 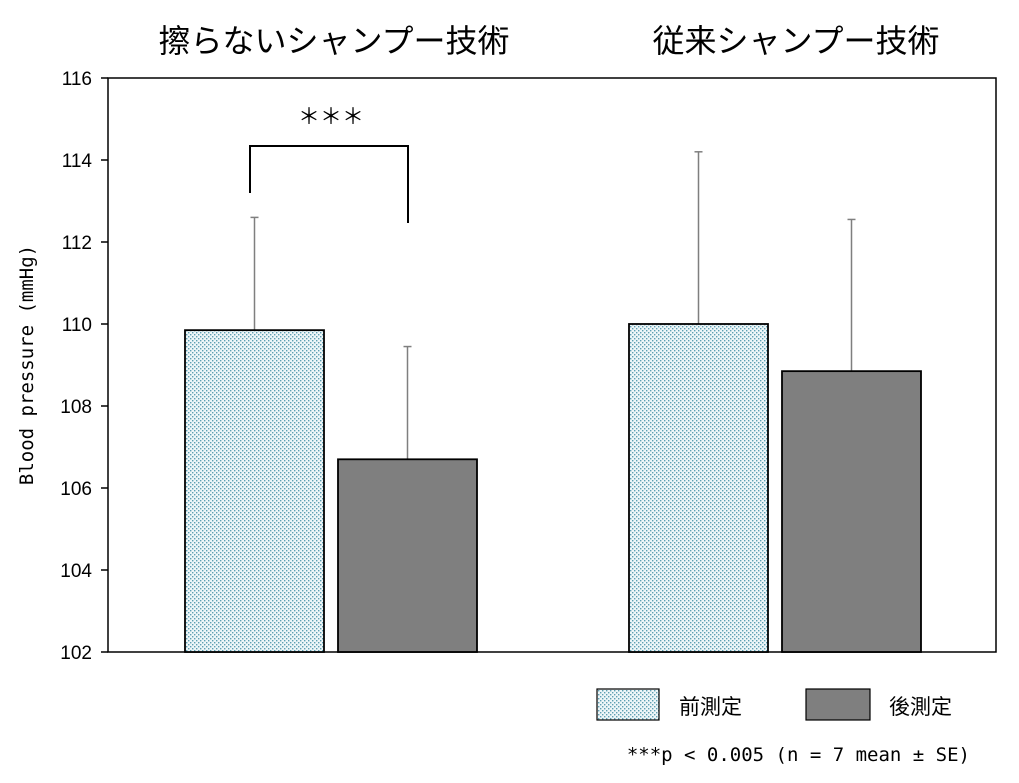 I want to click on y-axis-label: Blood pressure (mmHg), so click(x=27, y=365).